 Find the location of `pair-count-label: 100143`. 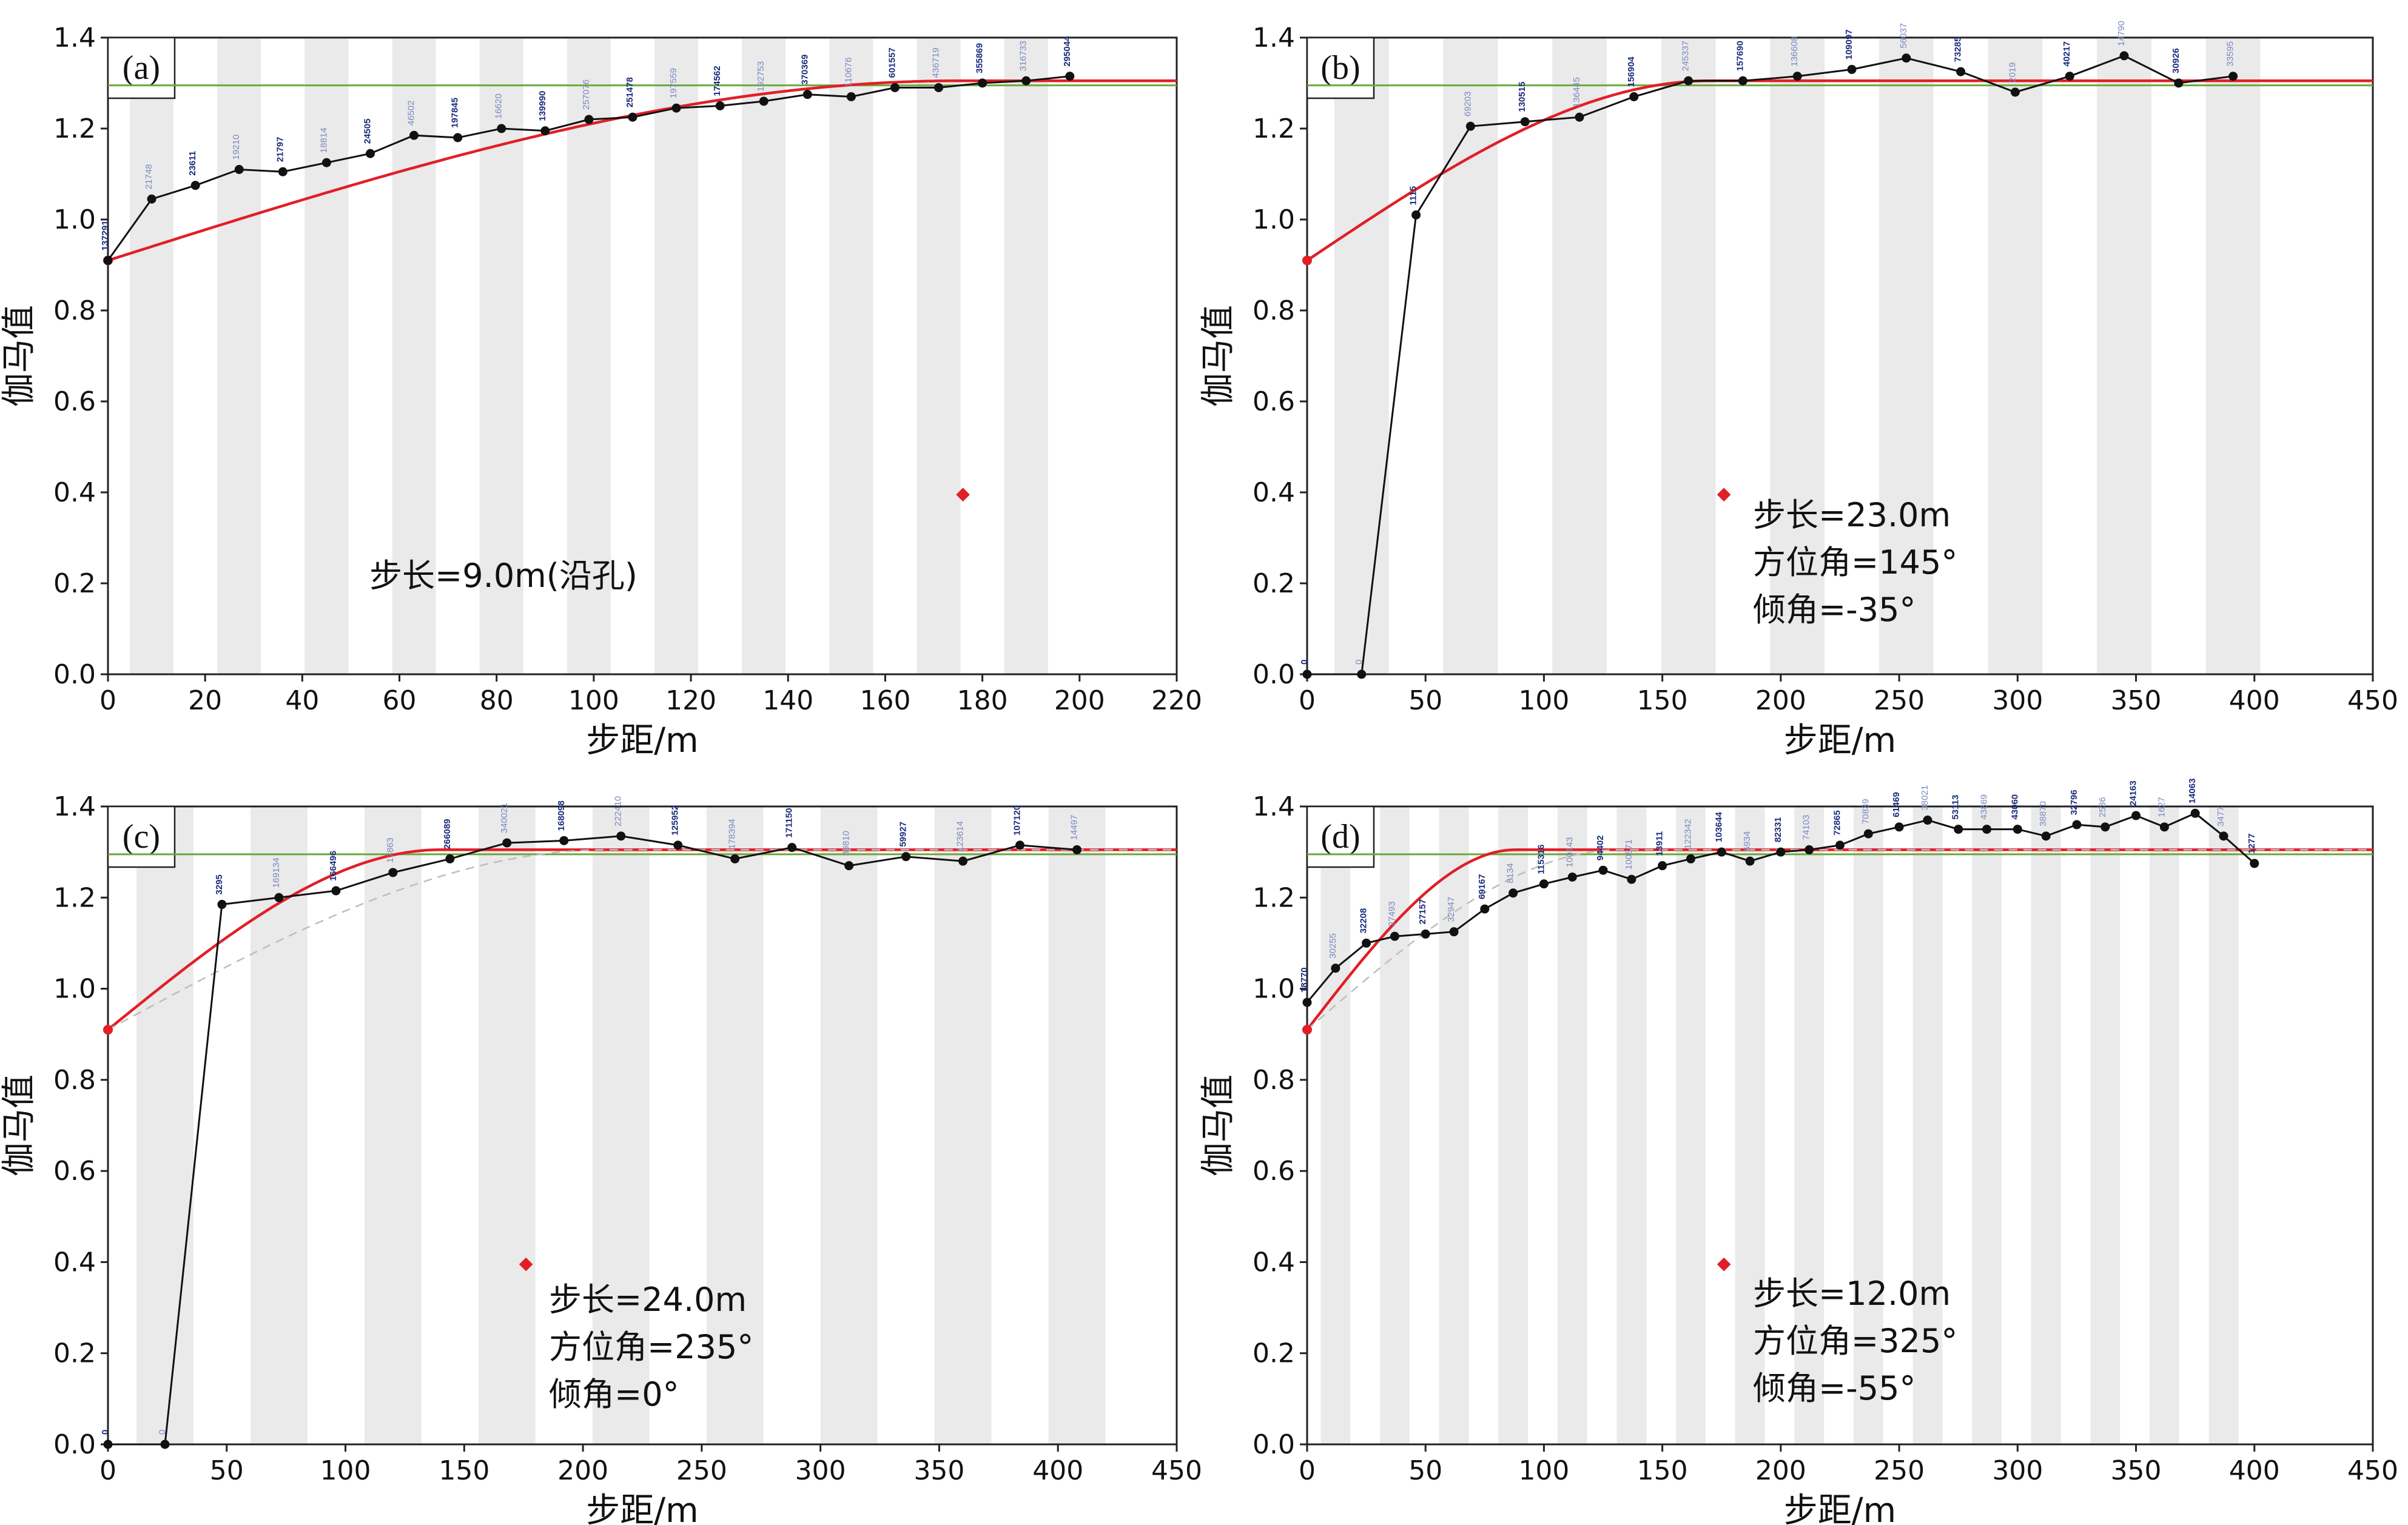

pair-count-label: 100143 is located at coordinates (1570, 852).